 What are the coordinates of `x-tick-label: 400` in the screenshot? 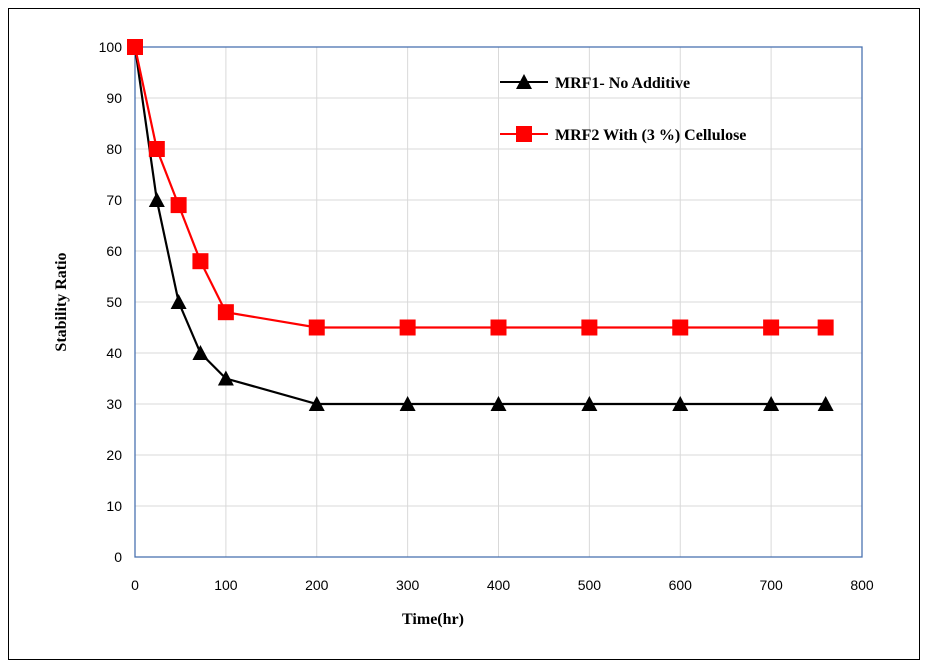 It's located at (499, 585).